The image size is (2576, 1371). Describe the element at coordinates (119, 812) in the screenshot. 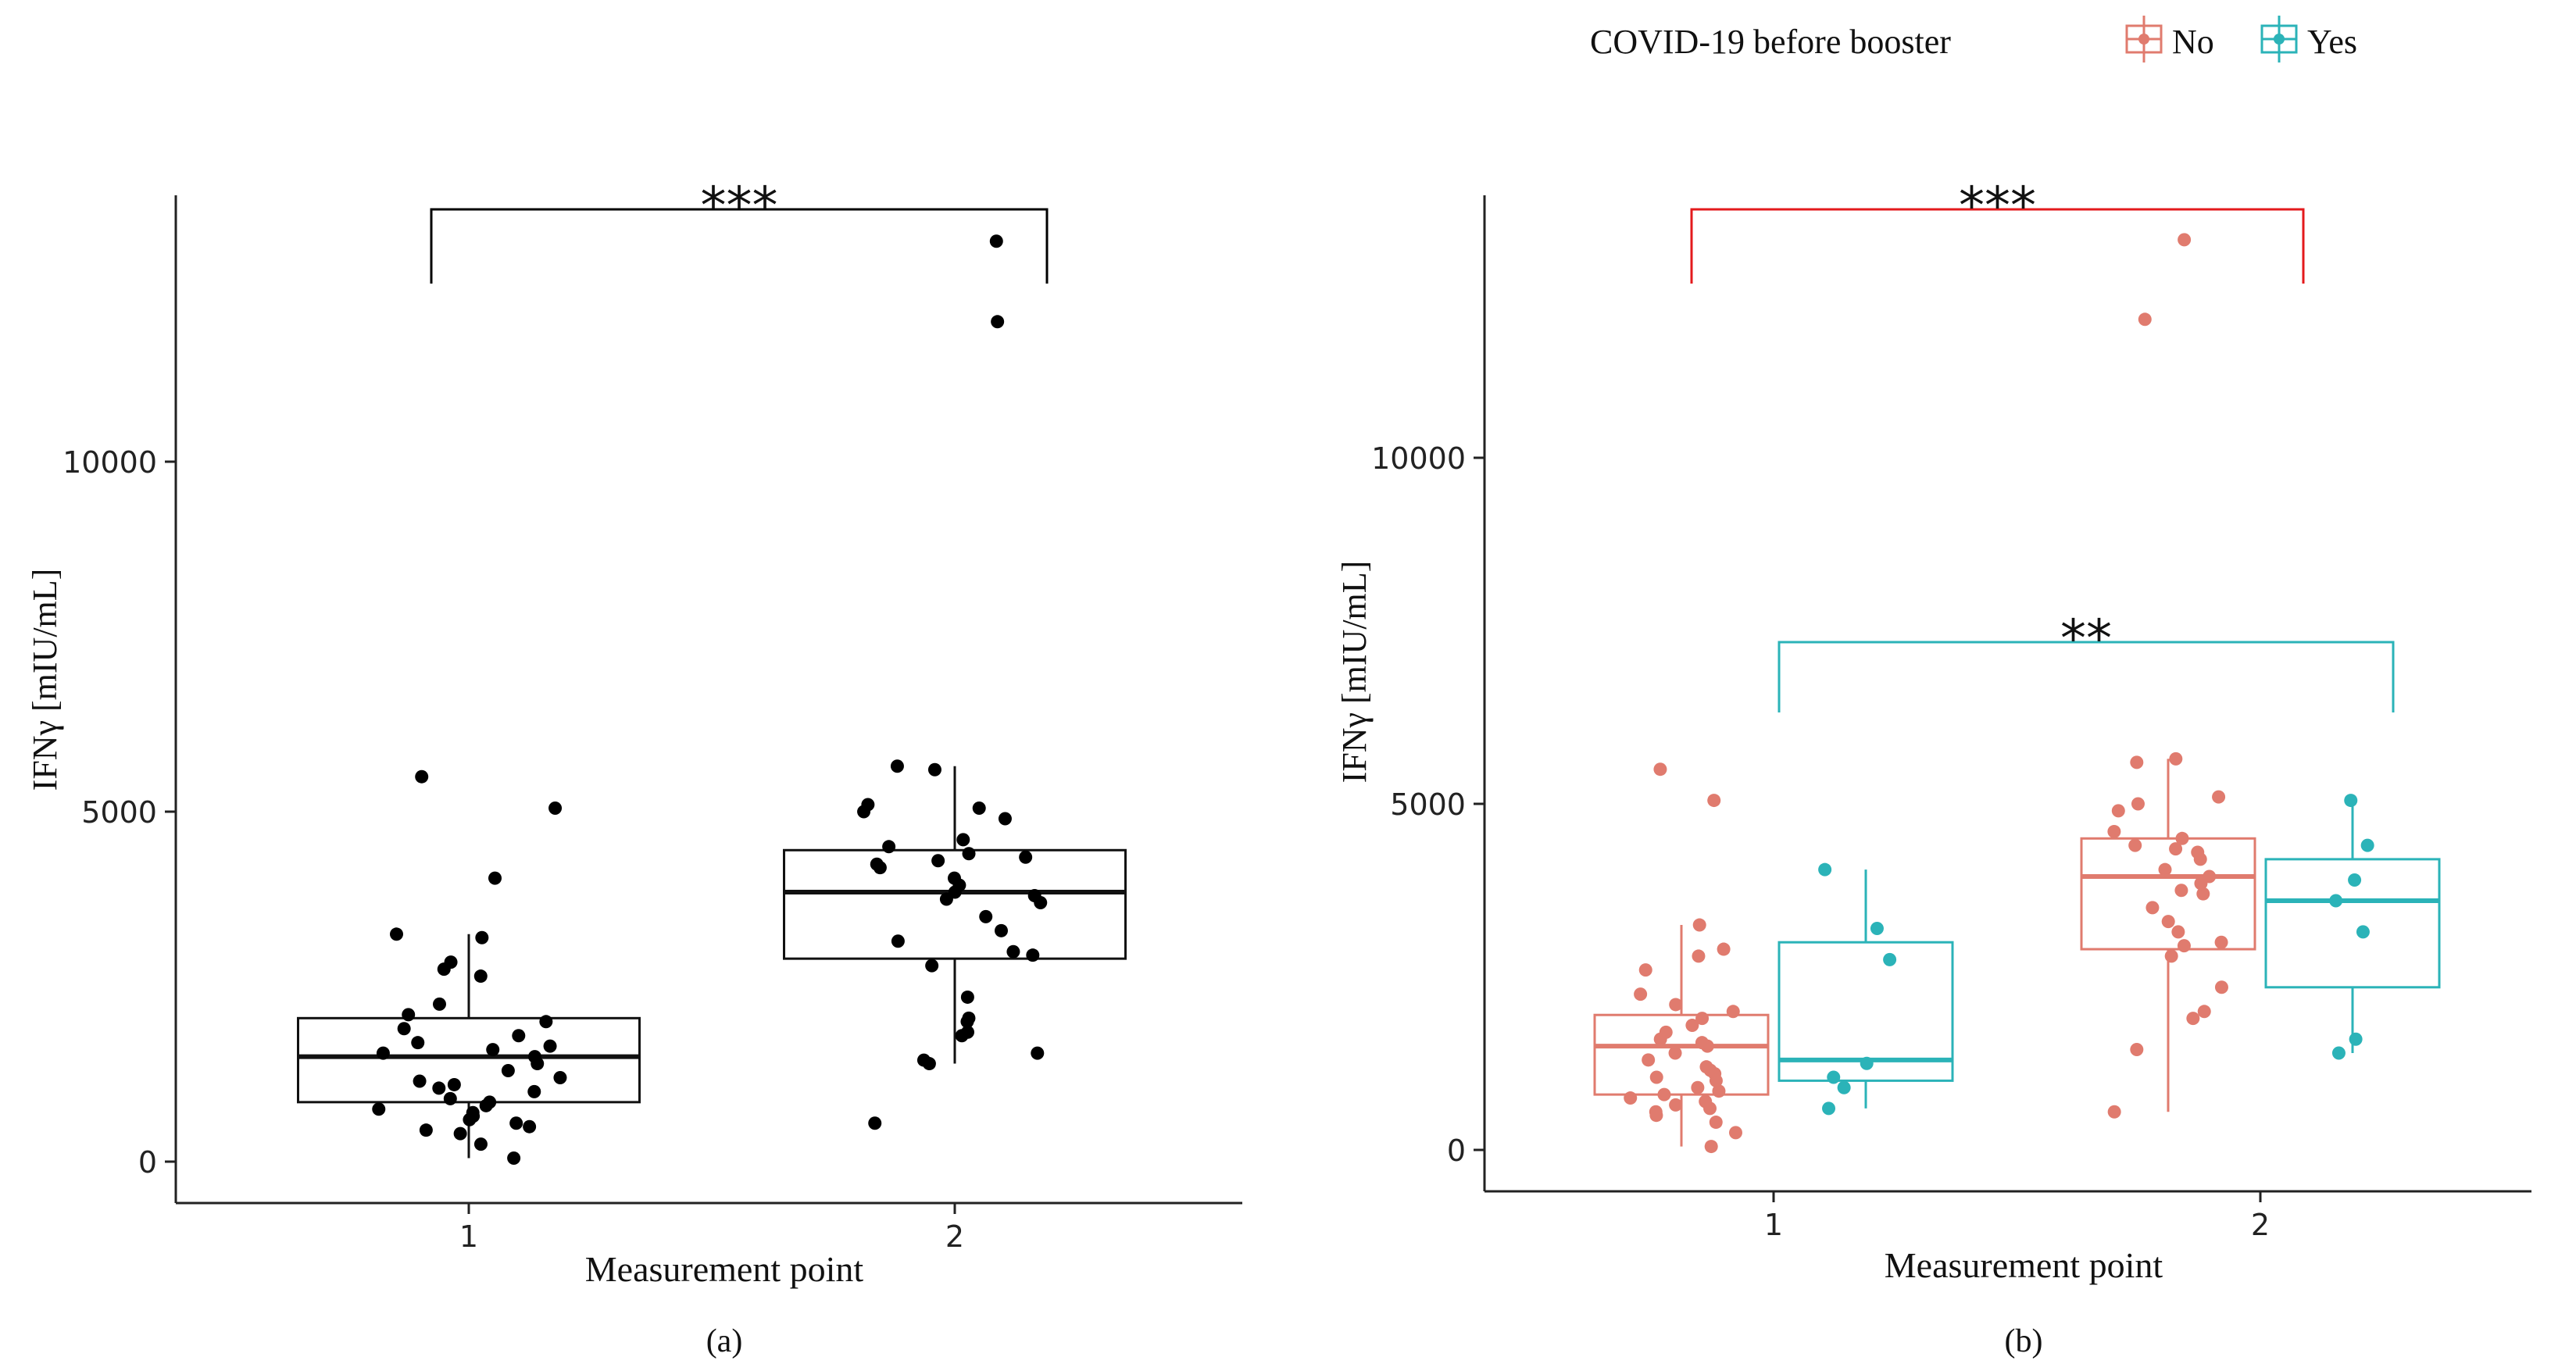

I see `panel-a-y-tick-label: 5000` at that location.